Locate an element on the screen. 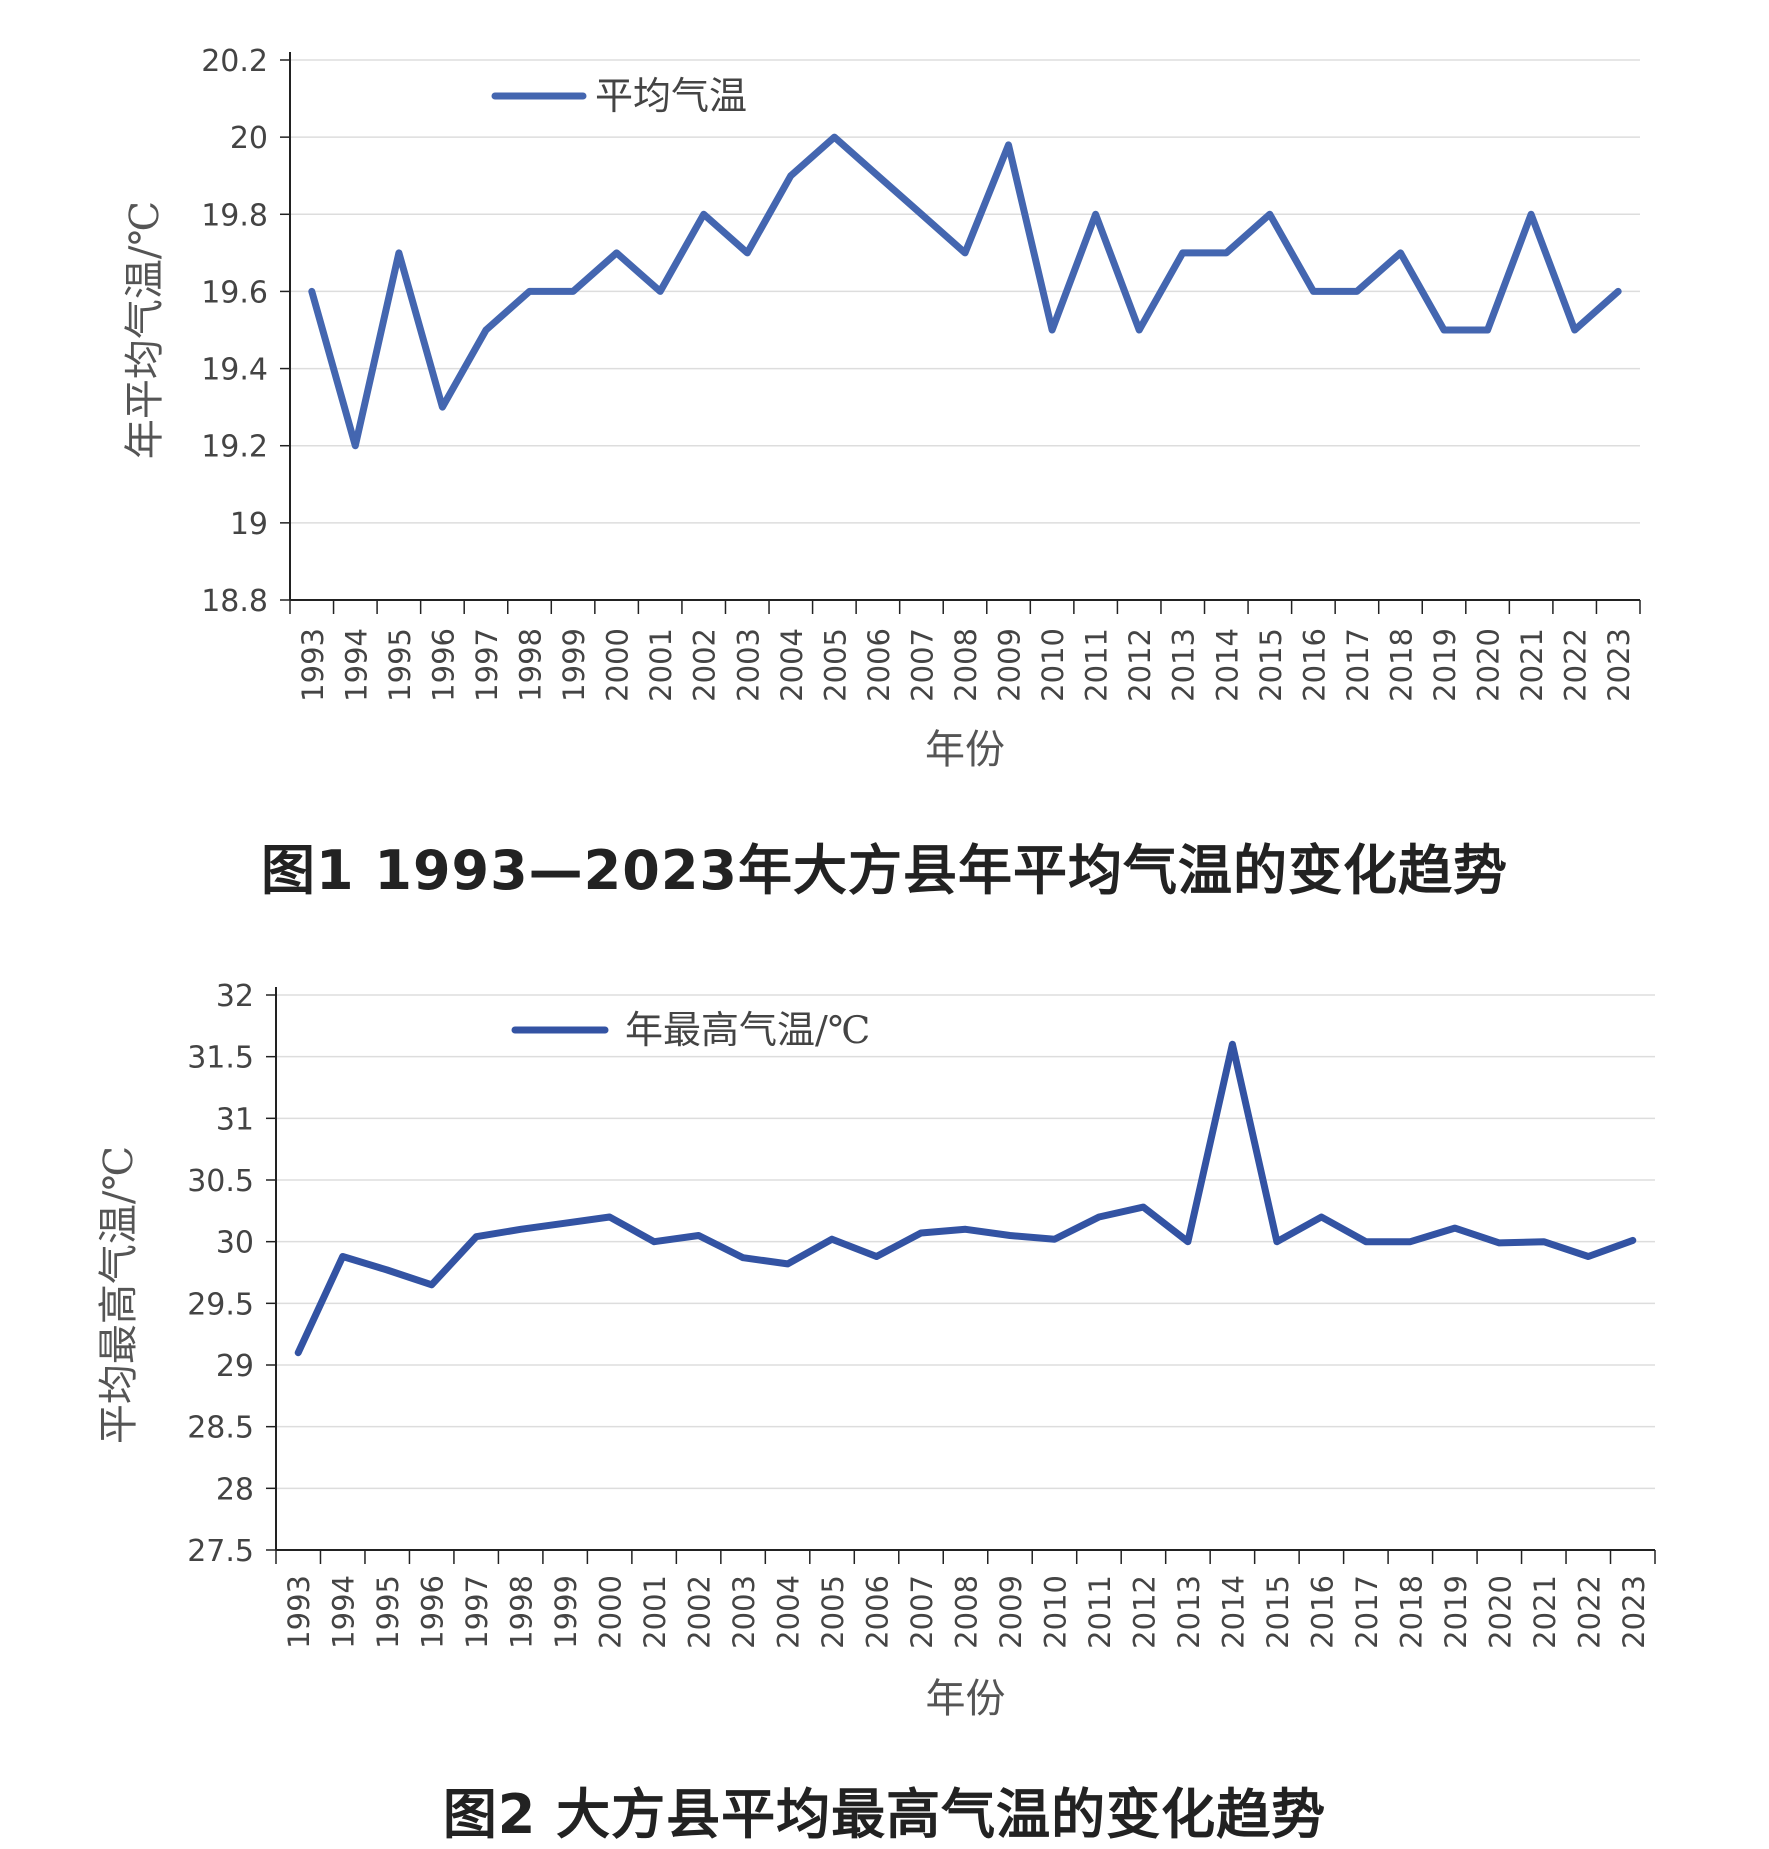 The height and width of the screenshot is (1849, 1769). y-tick-label: 31.5 is located at coordinates (220, 1058).